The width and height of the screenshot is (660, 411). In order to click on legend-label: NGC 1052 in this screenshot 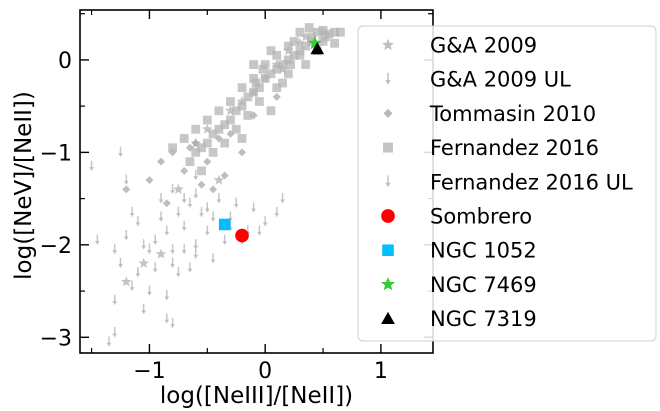, I will do `click(483, 251)`.